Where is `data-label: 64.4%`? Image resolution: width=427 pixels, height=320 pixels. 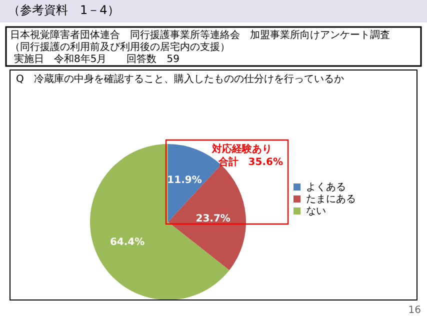 data-label: 64.4% is located at coordinates (127, 242).